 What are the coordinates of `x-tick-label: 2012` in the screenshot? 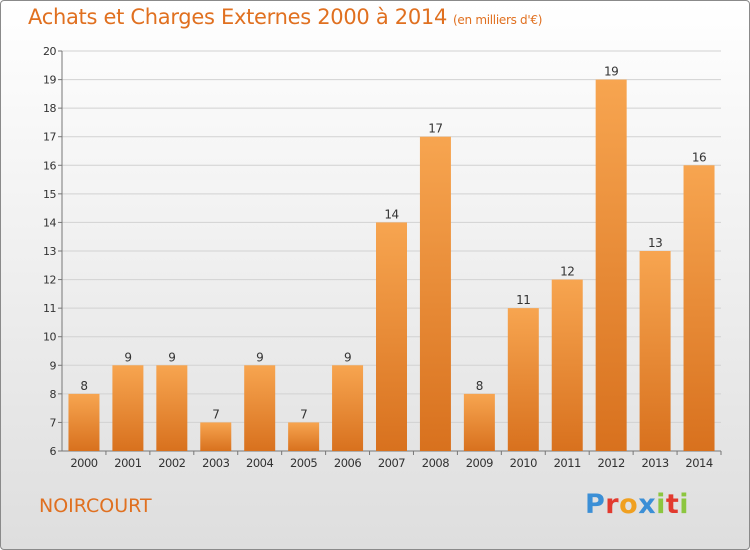 It's located at (611, 463).